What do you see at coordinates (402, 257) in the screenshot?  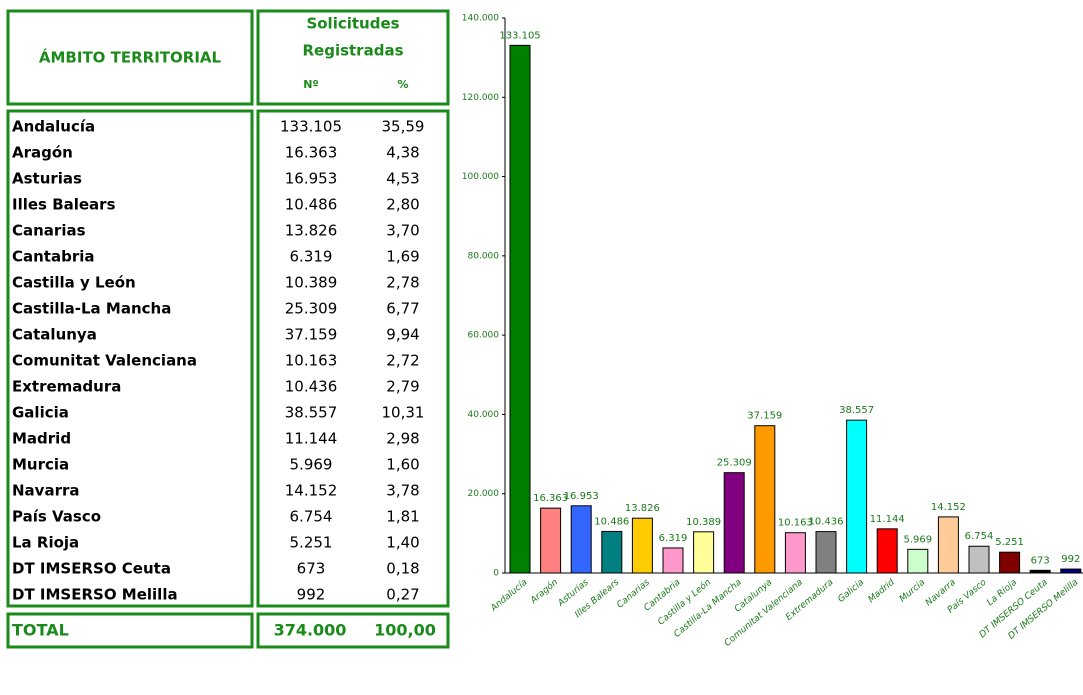 I see `row-percent: 1,69` at bounding box center [402, 257].